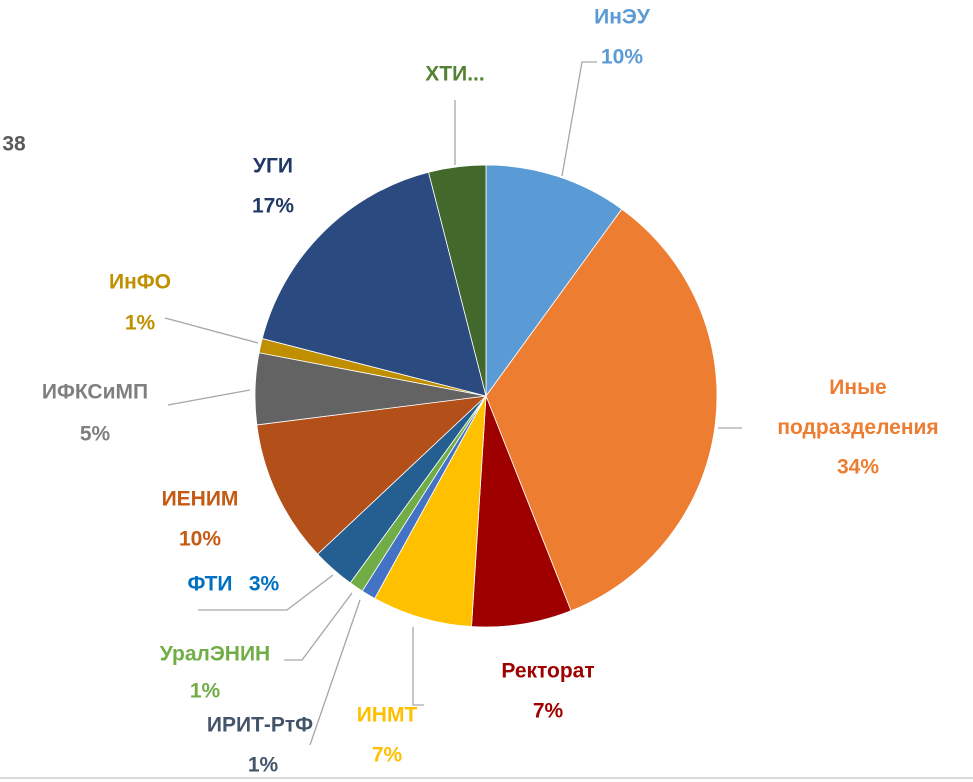 Image resolution: width=973 pixels, height=782 pixels. I want to click on value-label: 17%, so click(273, 206).